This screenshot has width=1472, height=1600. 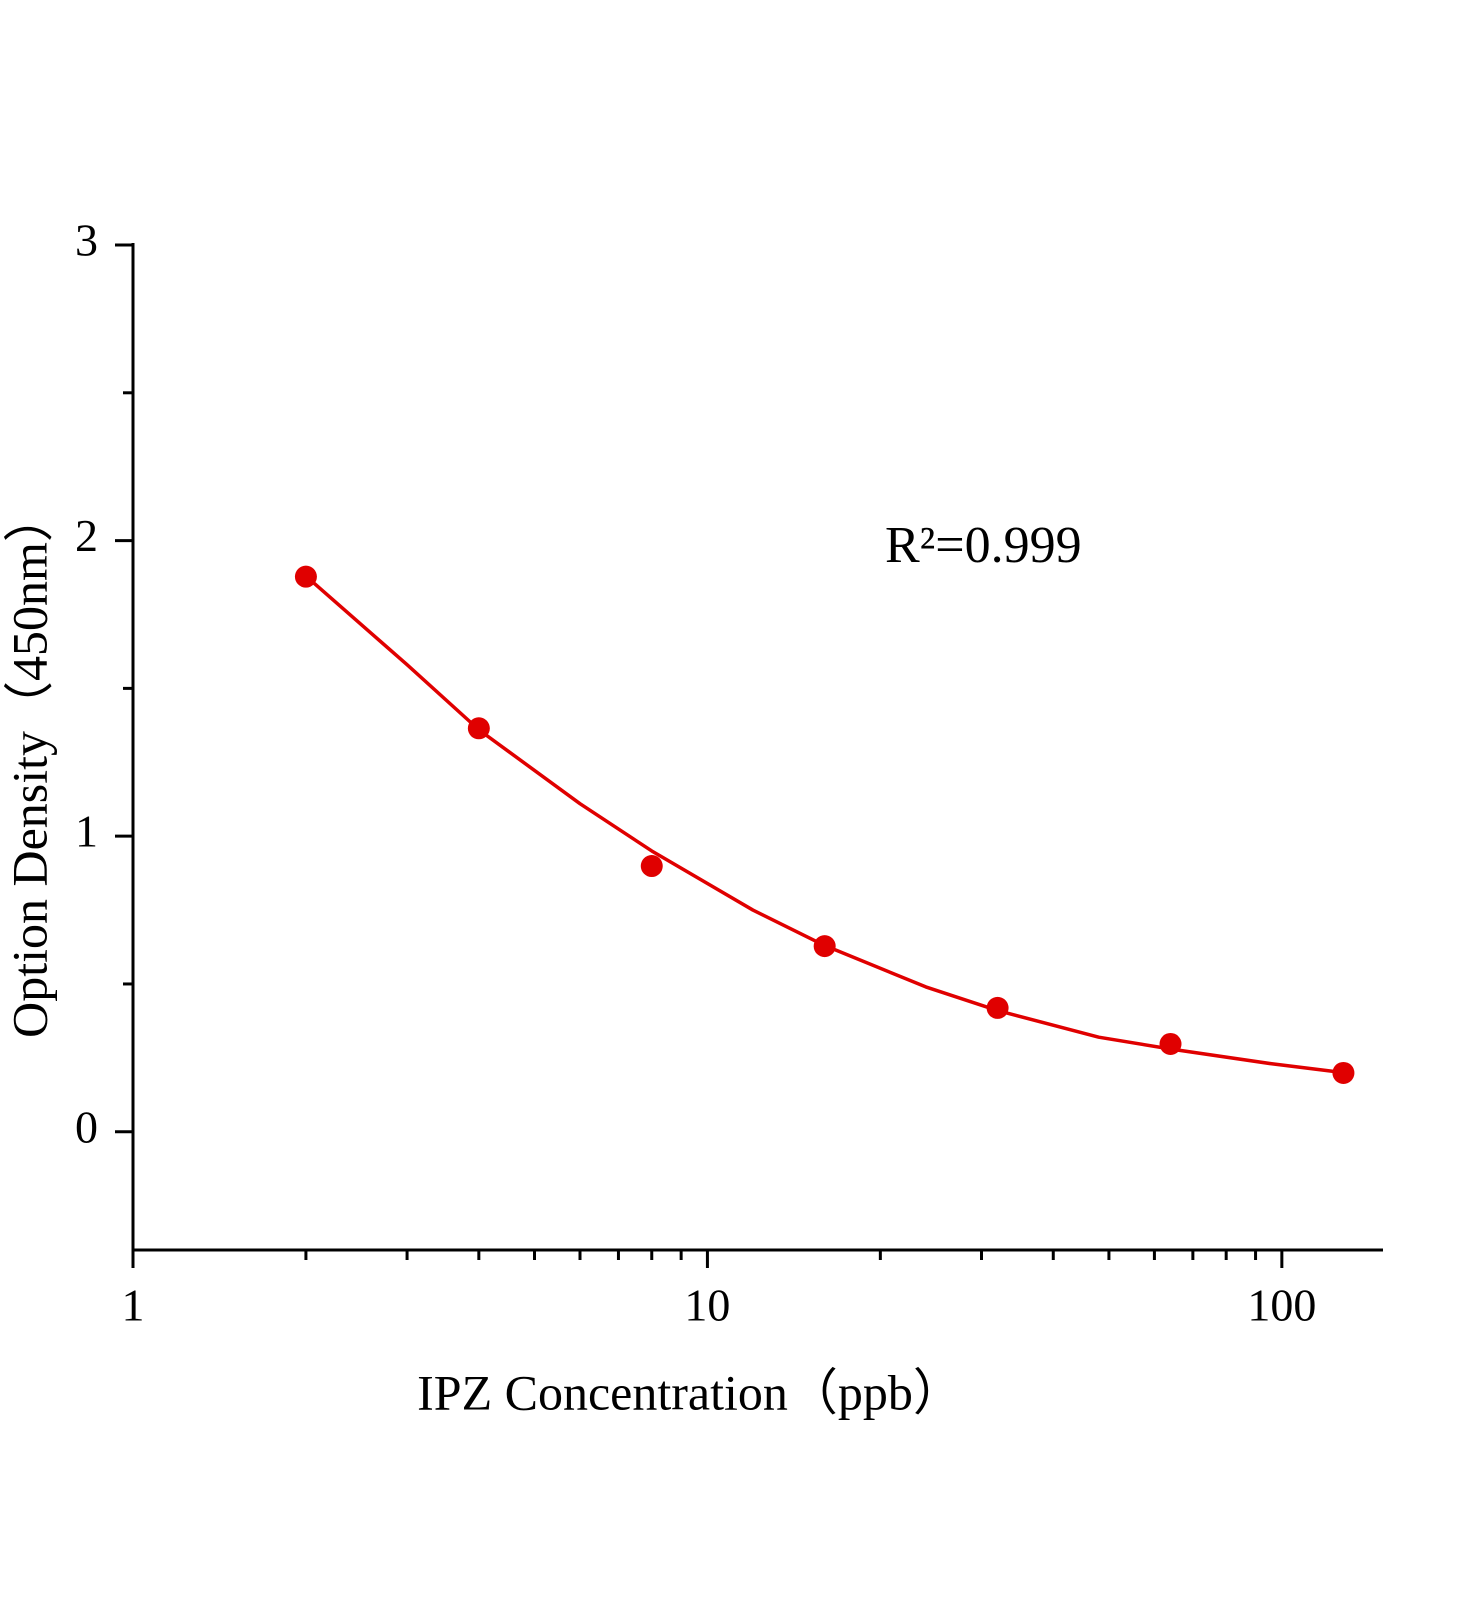 I want to click on y-tick-label: 3, so click(x=86, y=240).